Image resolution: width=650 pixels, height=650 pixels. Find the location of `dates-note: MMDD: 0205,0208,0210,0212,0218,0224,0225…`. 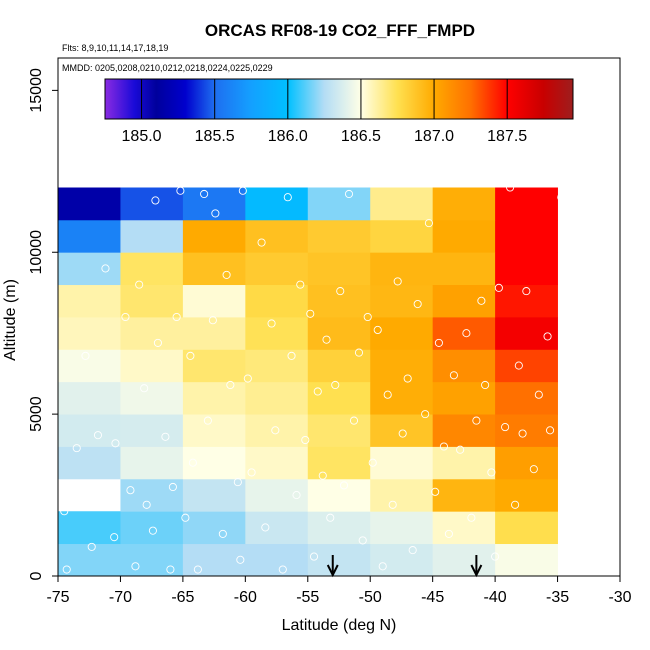

dates-note: MMDD: 0205,0208,0210,0212,0218,0224,0225… is located at coordinates (167, 68).